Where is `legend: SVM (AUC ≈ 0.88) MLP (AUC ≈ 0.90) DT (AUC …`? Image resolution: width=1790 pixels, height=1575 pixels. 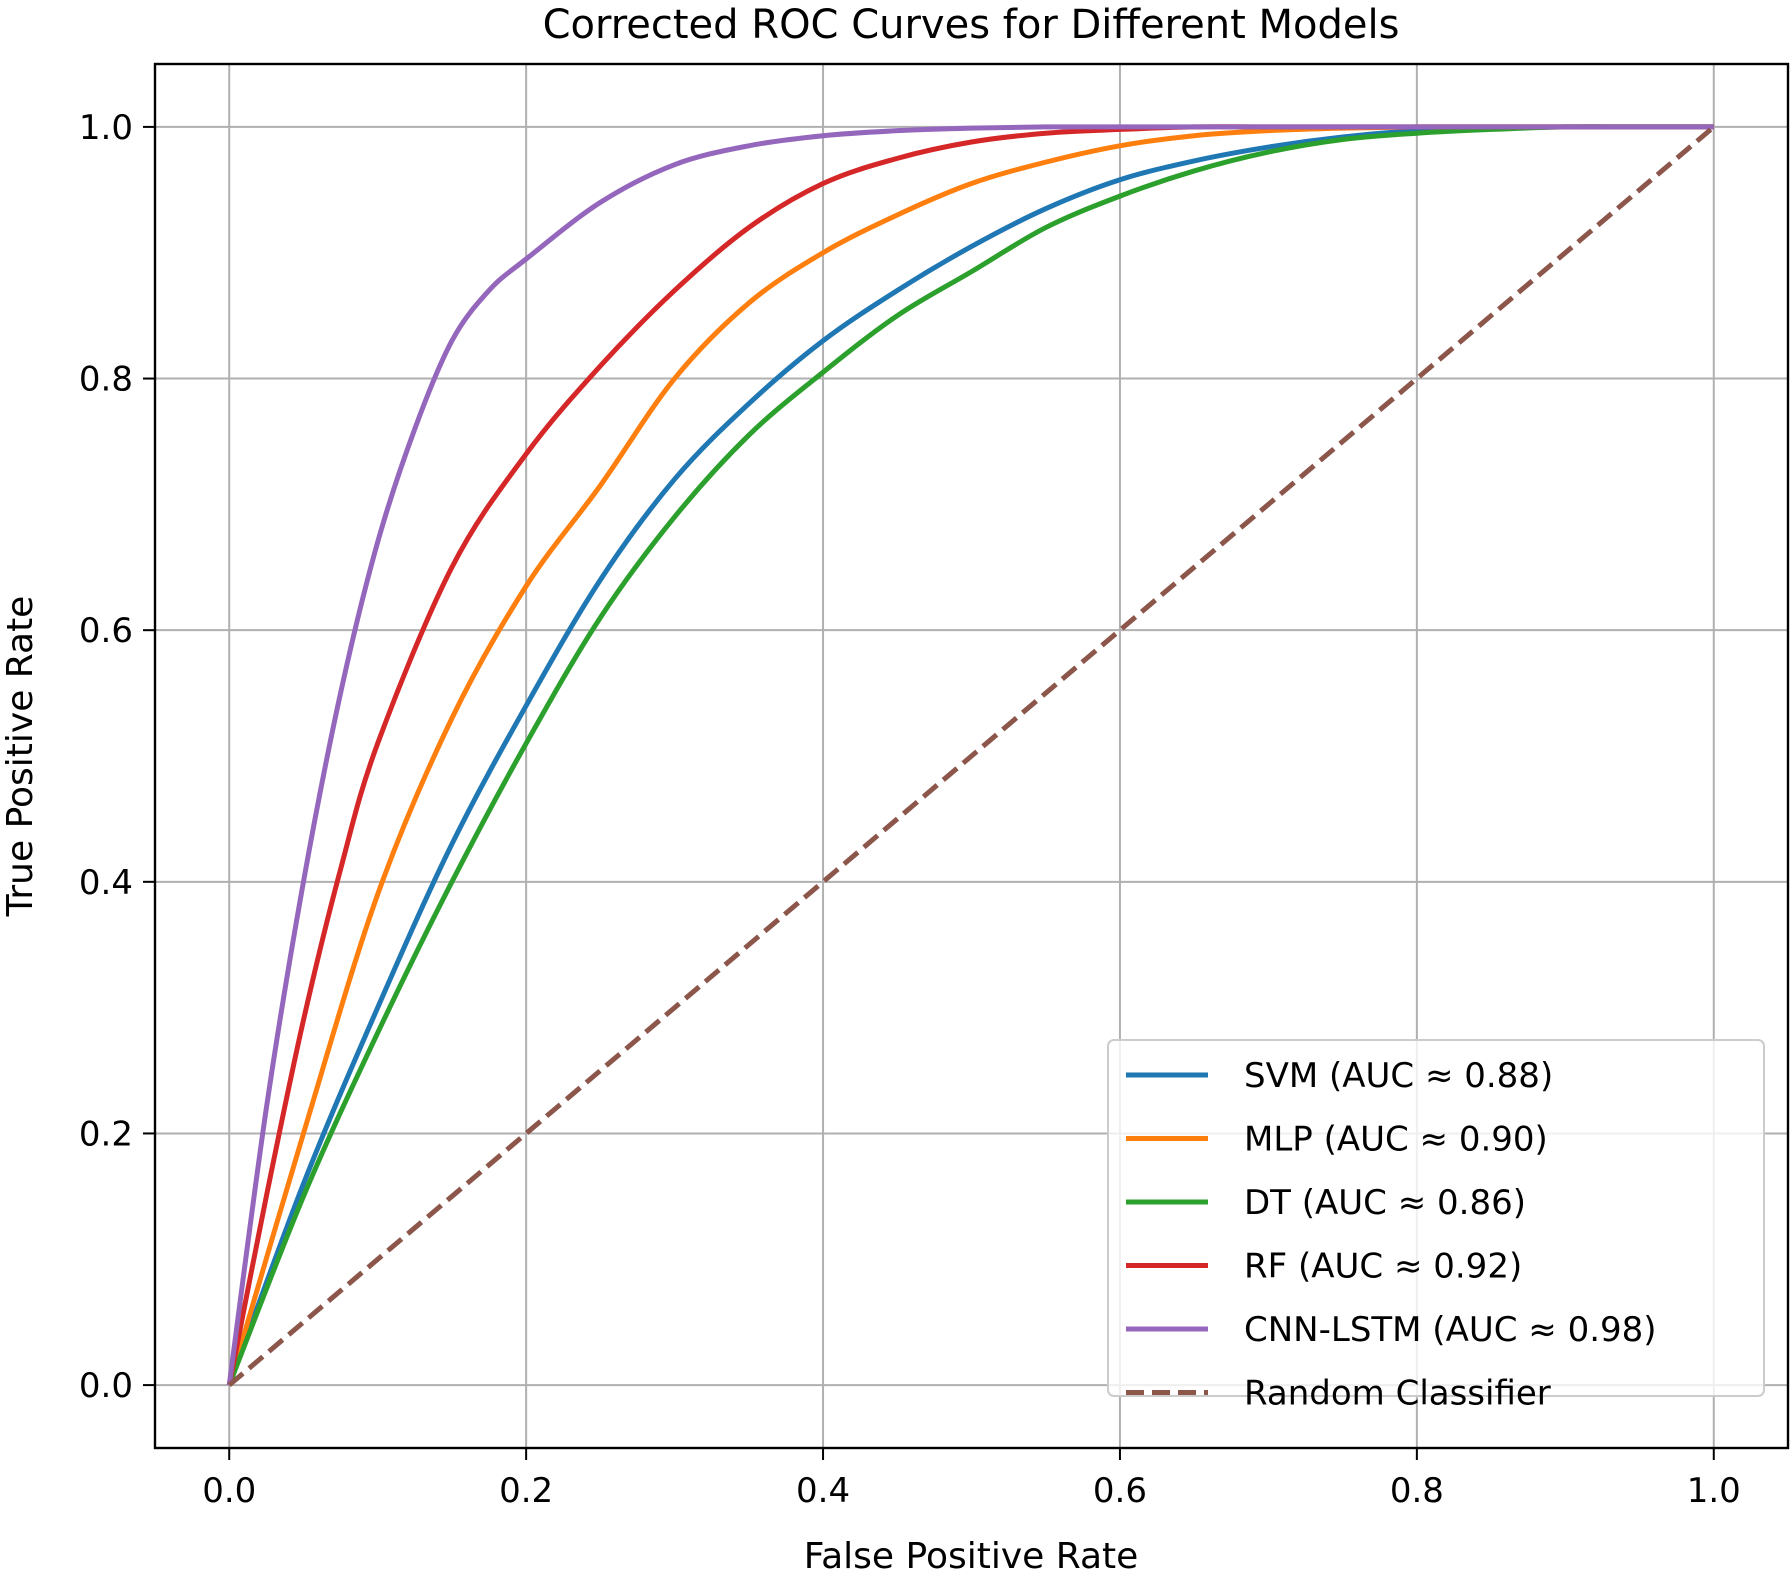
legend: SVM (AUC ≈ 0.88) MLP (AUC ≈ 0.90) DT (AUC … is located at coordinates (1436, 1226).